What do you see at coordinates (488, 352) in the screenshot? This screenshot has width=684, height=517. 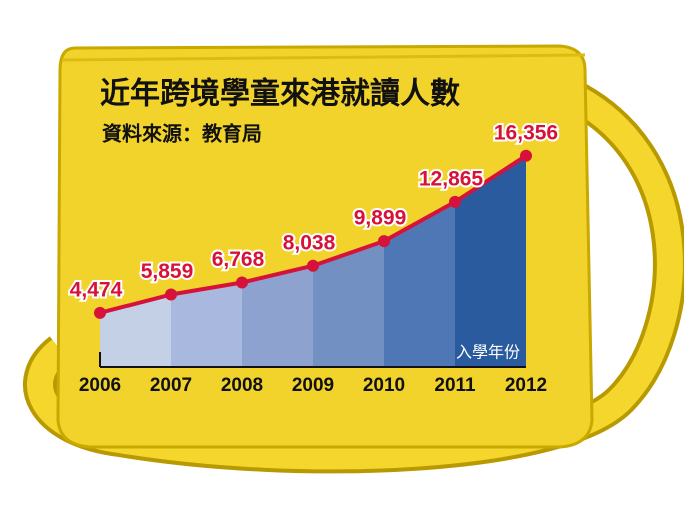 I see `x-axis-label: 入學年份` at bounding box center [488, 352].